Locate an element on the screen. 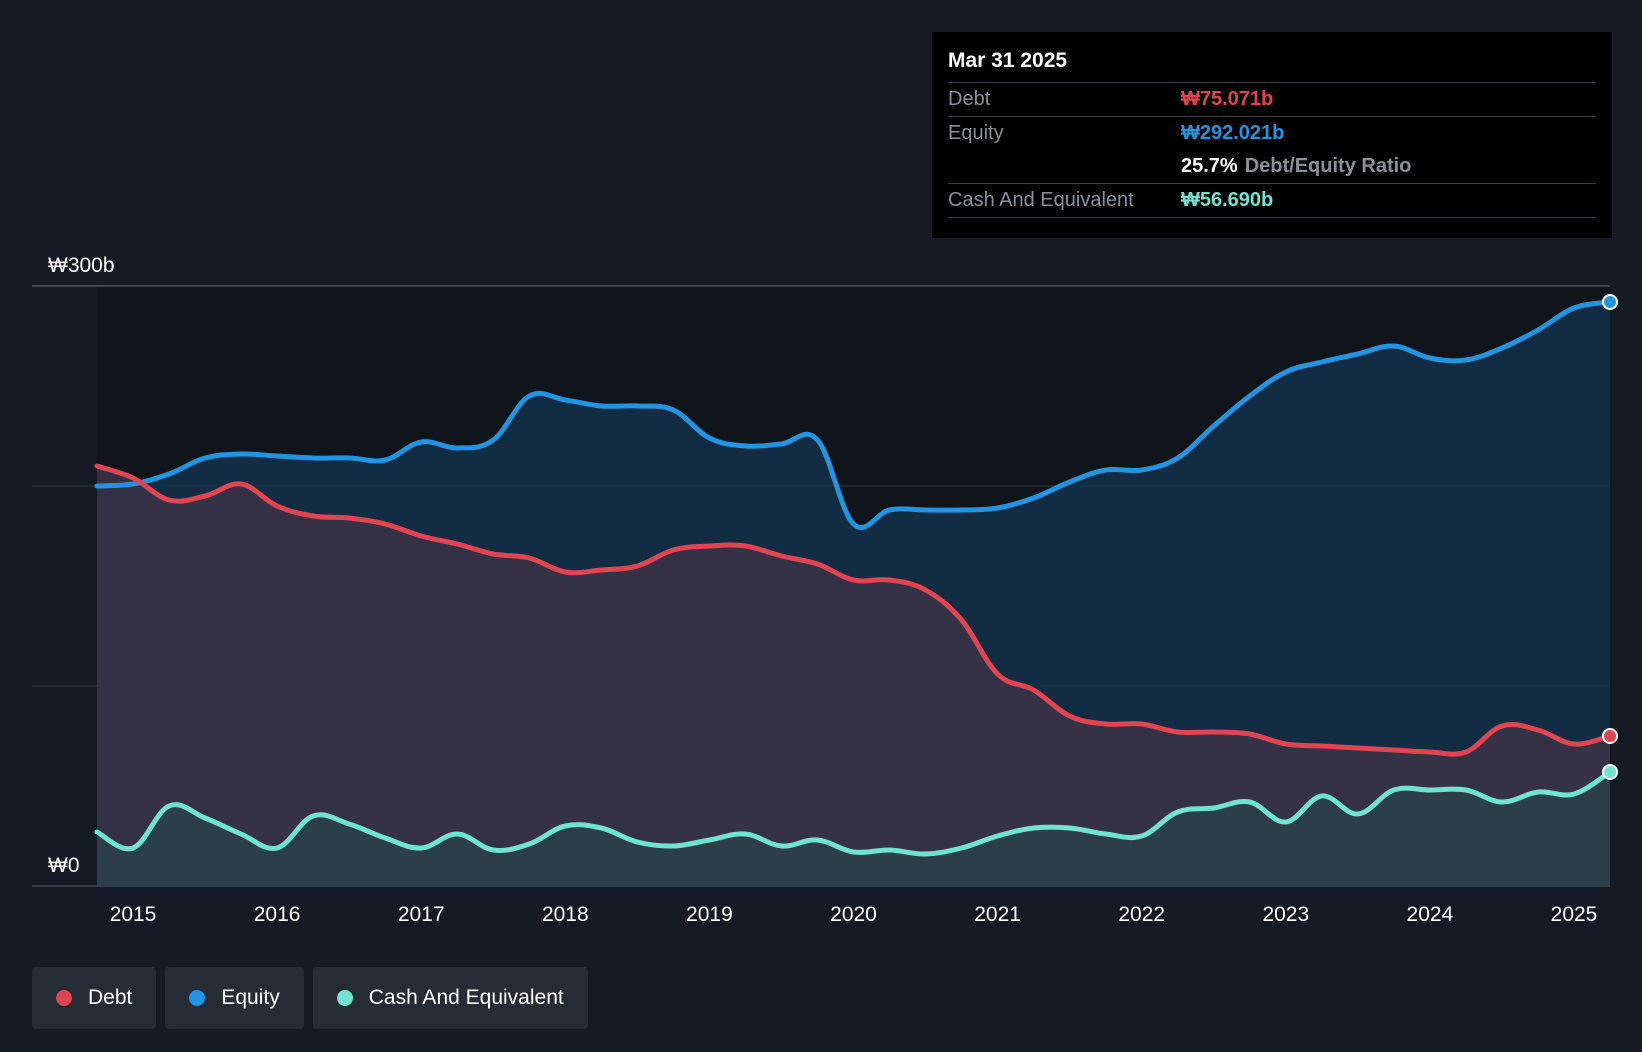  x-tick-label: 2015 is located at coordinates (133, 914).